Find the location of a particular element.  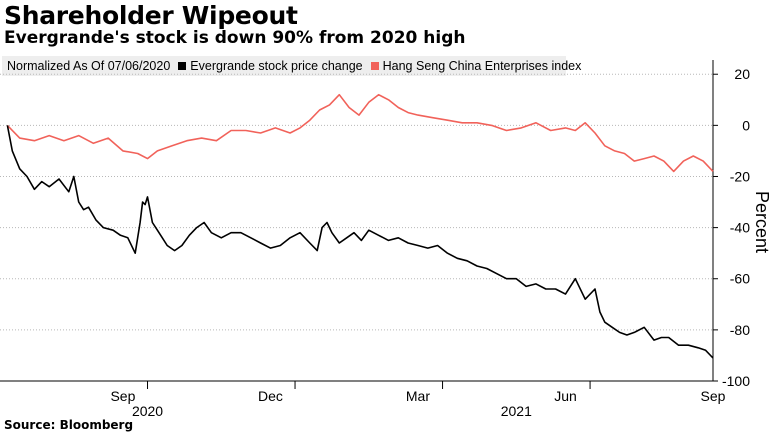

legend-item-hang-seng: Hang Seng China Enterprises index is located at coordinates (476, 66).